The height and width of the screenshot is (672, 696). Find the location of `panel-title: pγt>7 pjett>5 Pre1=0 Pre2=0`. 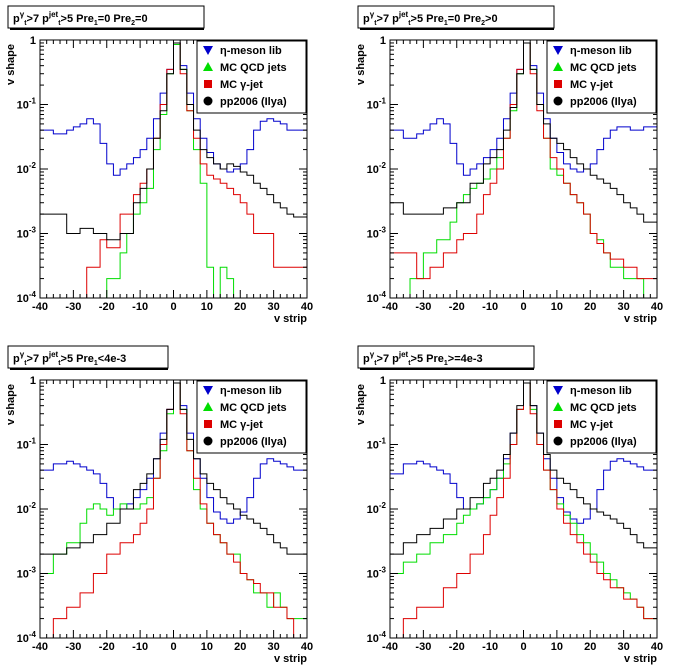

panel-title: pγt>7 pjett>5 Pre1=0 Pre2=0 is located at coordinates (106, 17).